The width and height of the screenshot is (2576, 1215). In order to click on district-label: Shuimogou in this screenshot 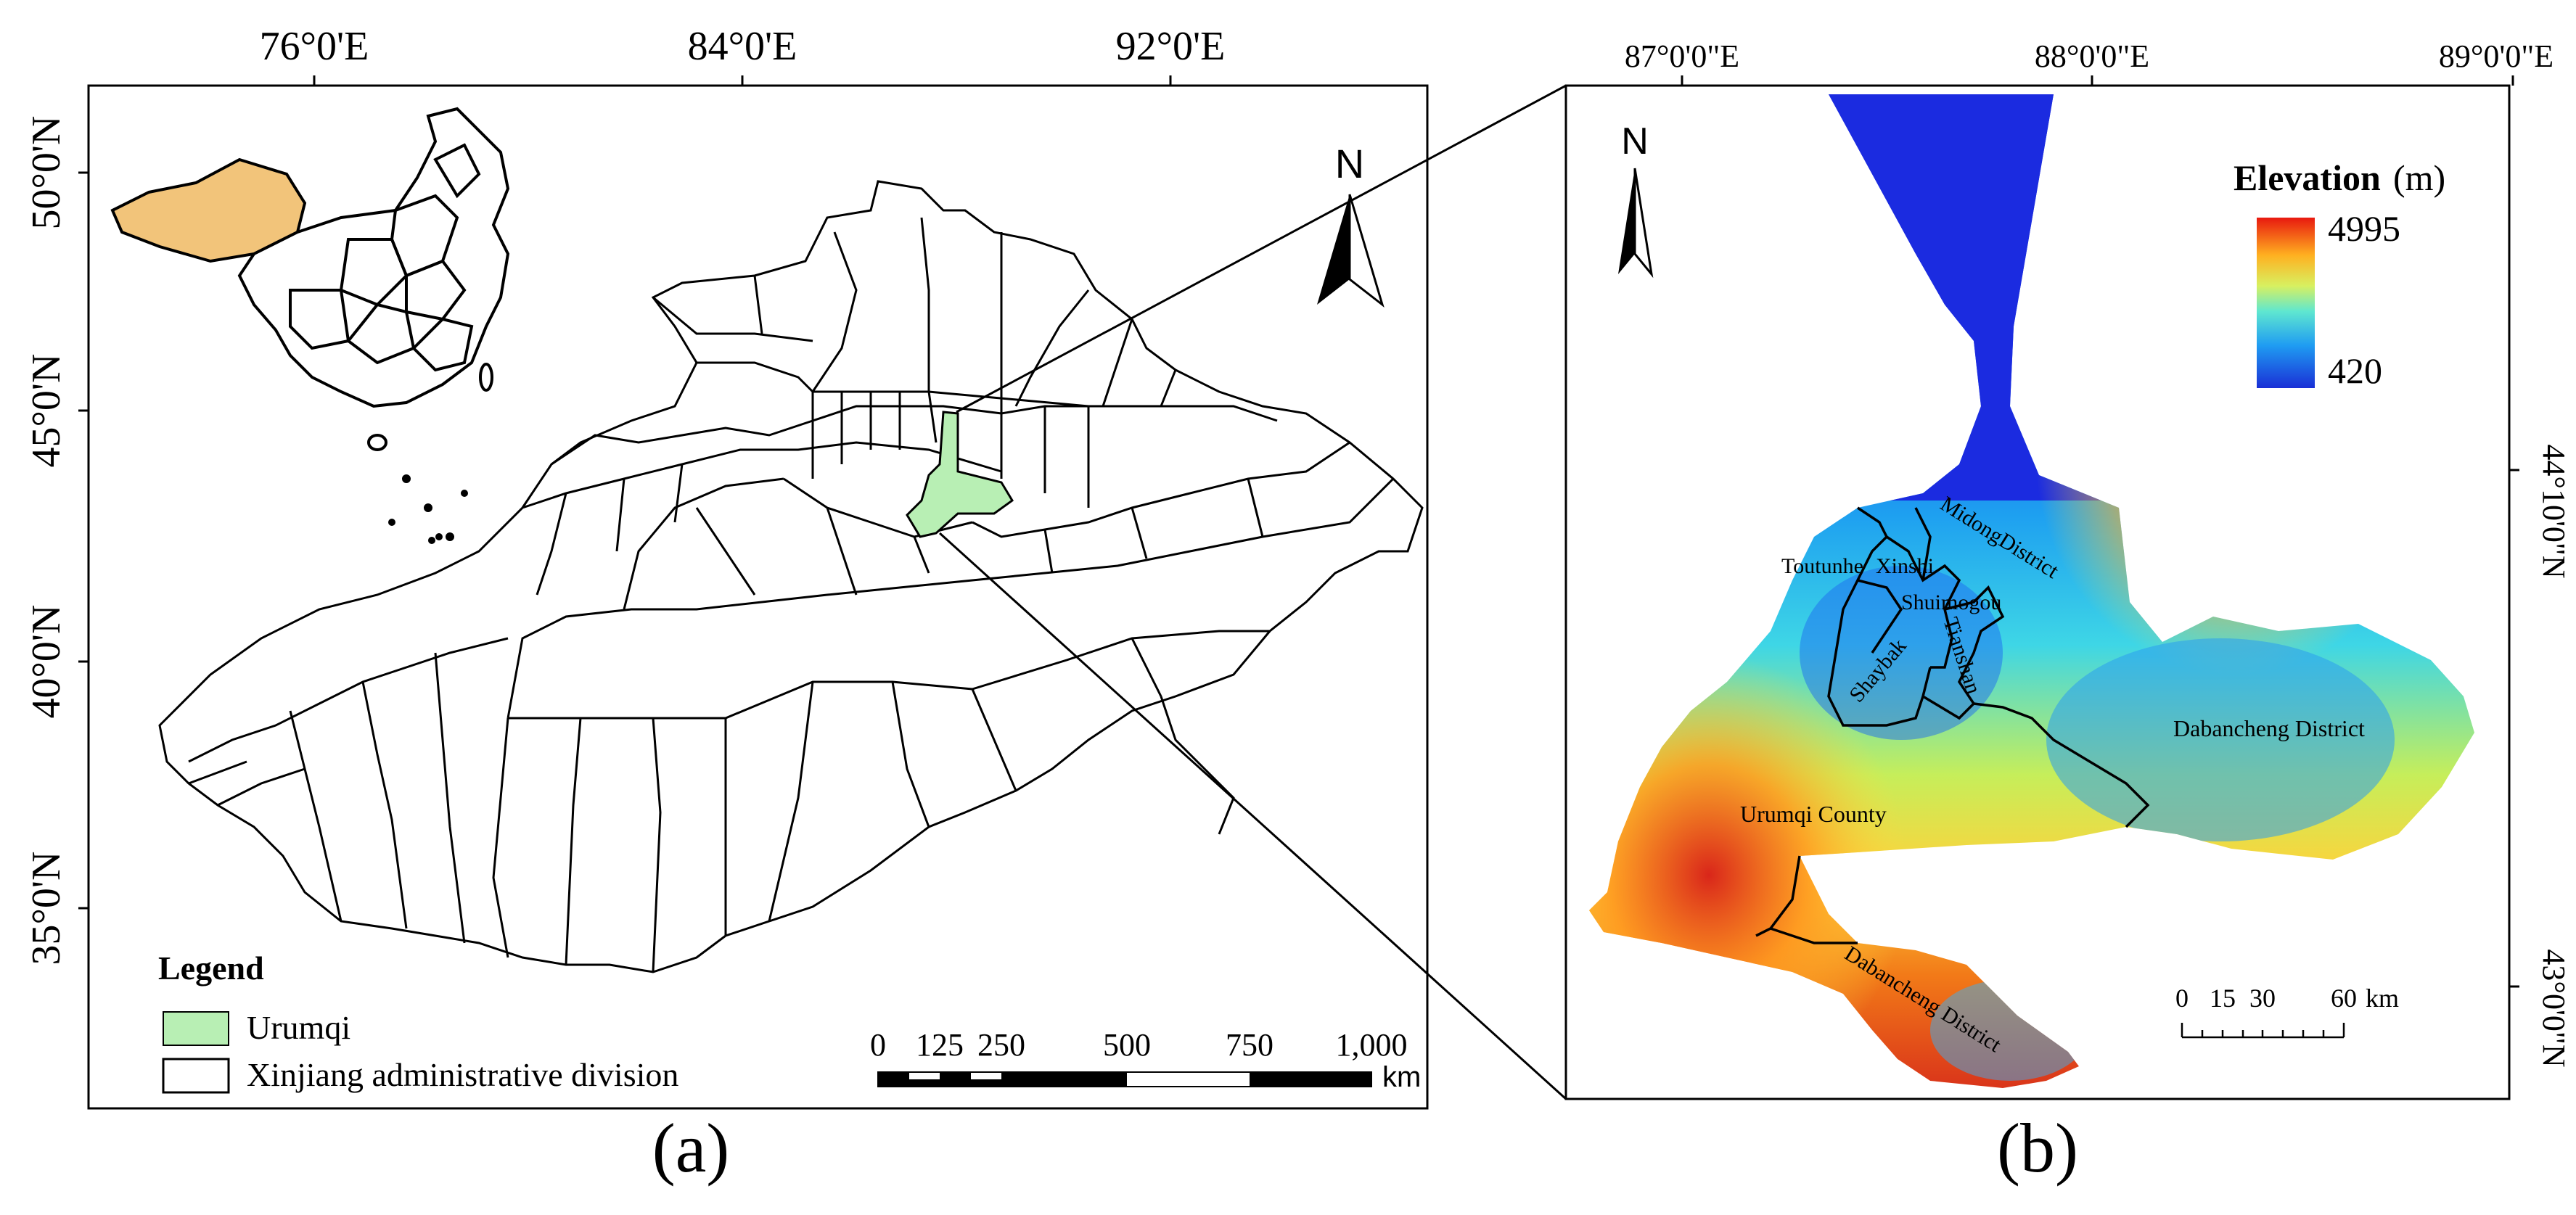, I will do `click(1951, 602)`.